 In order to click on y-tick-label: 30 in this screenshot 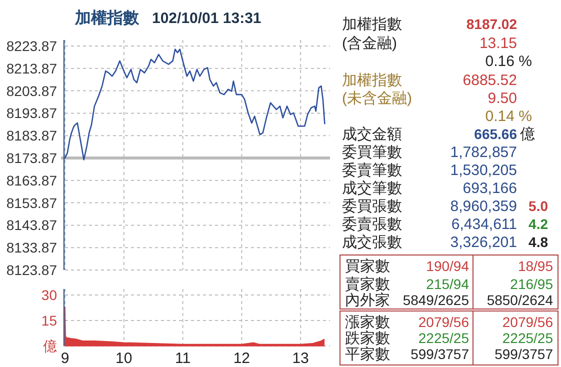, I will do `click(49, 295)`.